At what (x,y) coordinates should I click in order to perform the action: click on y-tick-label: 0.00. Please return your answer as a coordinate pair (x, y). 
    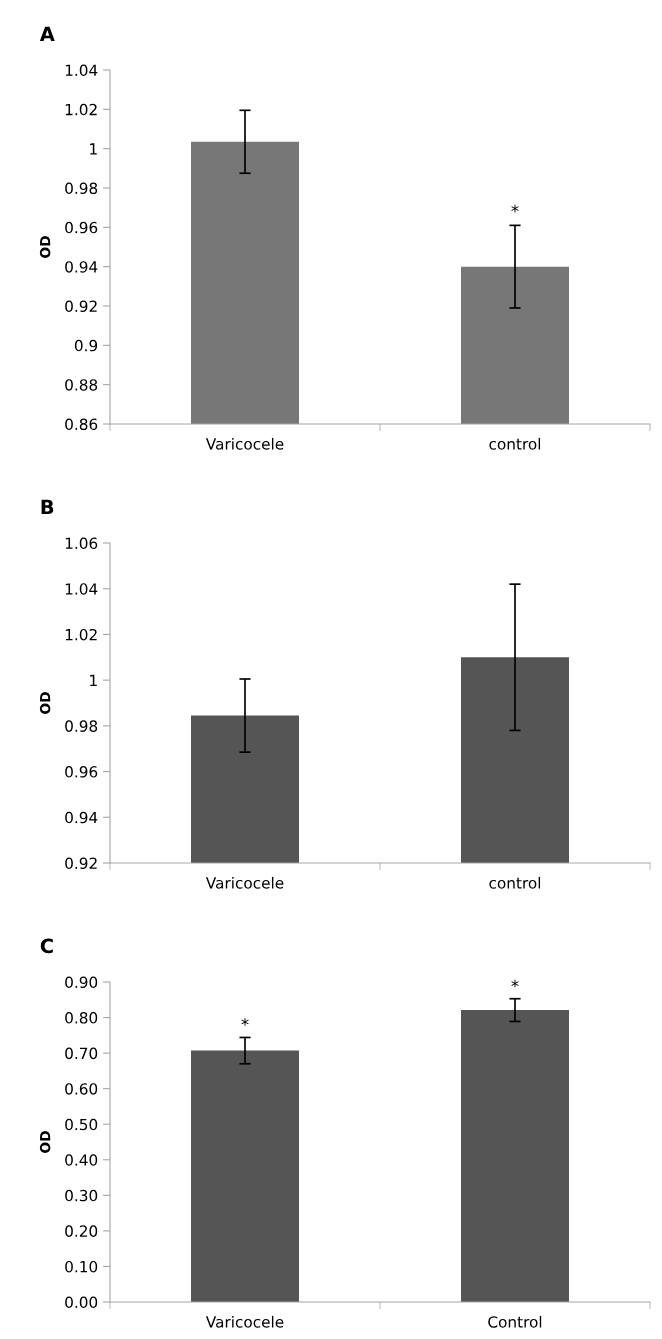
    Looking at the image, I should click on (81, 1302).